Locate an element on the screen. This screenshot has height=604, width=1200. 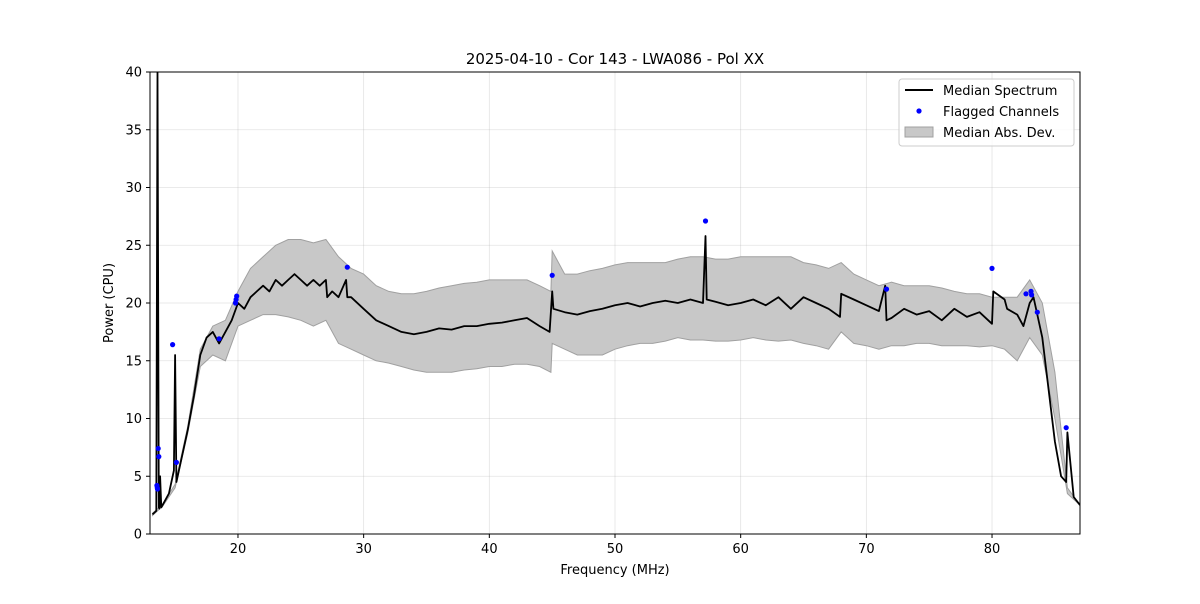
y-tick-label: 20 is located at coordinates (133, 304).